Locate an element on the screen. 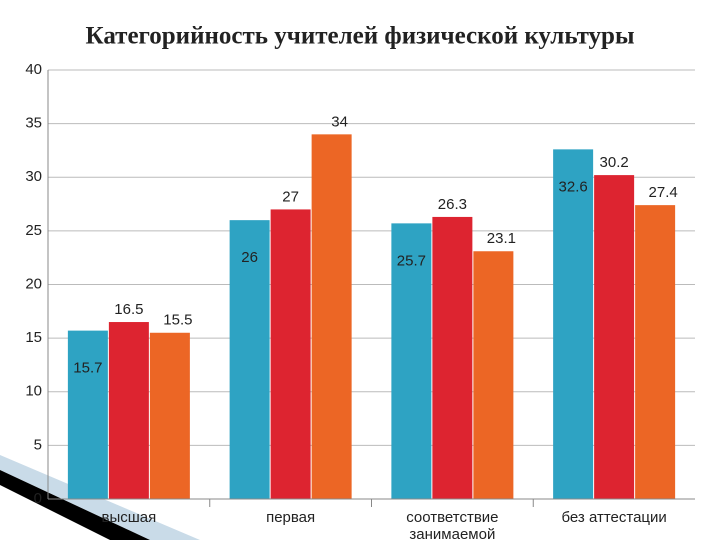  value-label: 26 is located at coordinates (249, 257).